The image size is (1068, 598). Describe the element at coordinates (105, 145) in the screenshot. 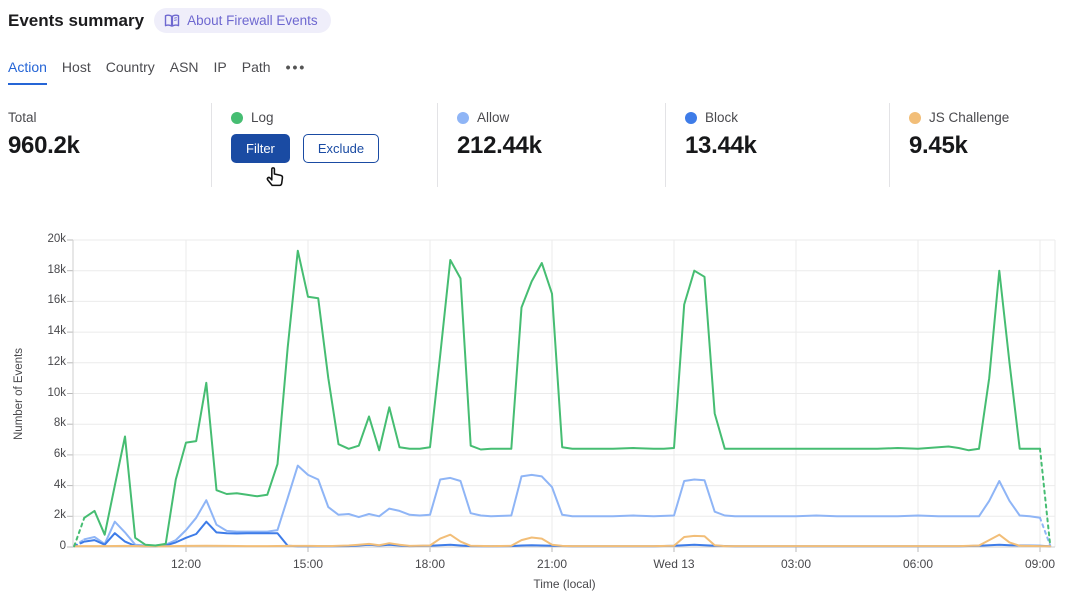

I see `stat-total: Total 960.2k` at that location.